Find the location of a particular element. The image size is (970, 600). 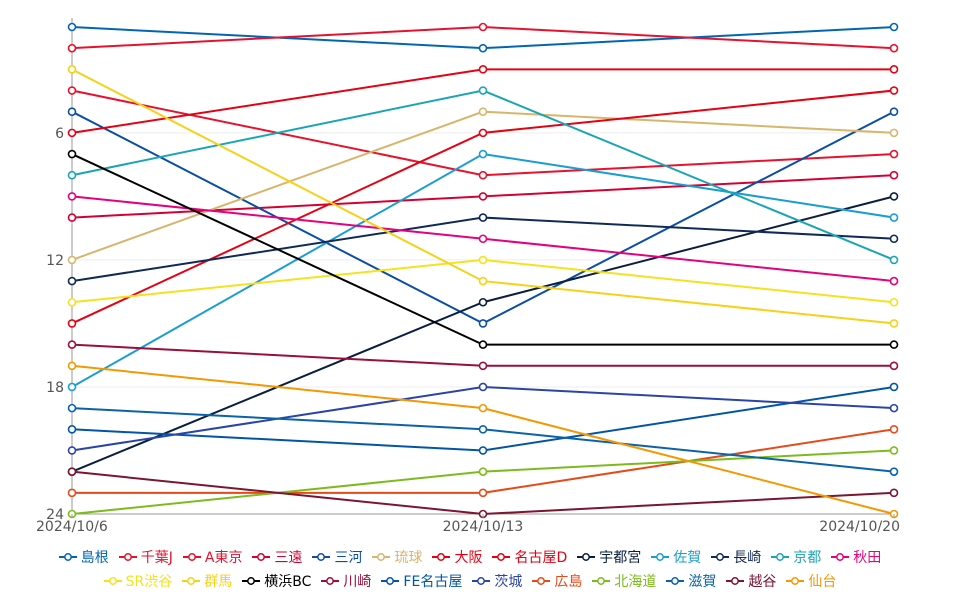

series-line is located at coordinates (483, 249).